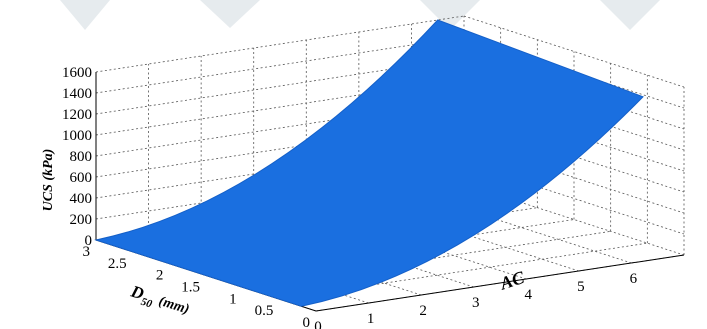  I want to click on z-tick-label: 1200, so click(77, 115).